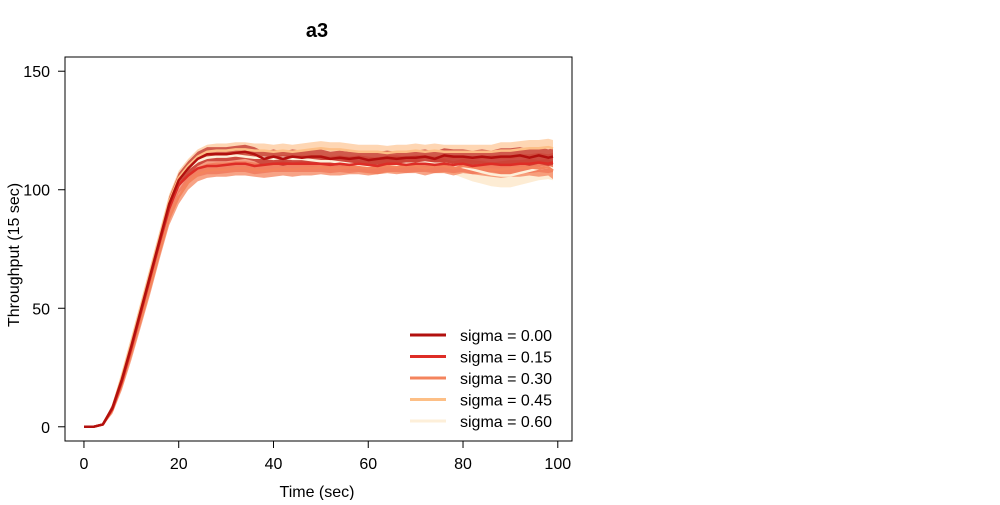 The width and height of the screenshot is (1000, 505). I want to click on y-tick-label: 100, so click(36, 191).